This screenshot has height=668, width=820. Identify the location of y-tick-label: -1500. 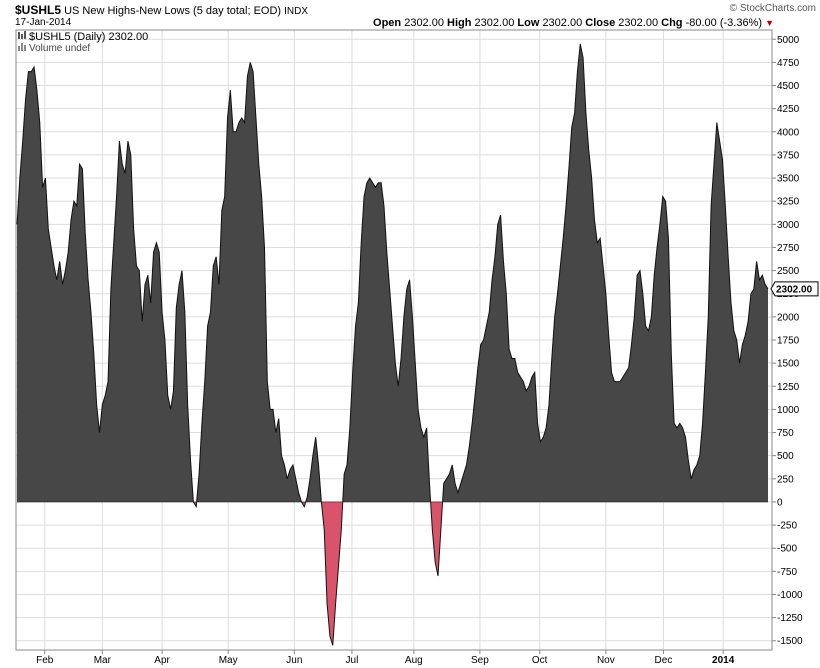
(790, 641).